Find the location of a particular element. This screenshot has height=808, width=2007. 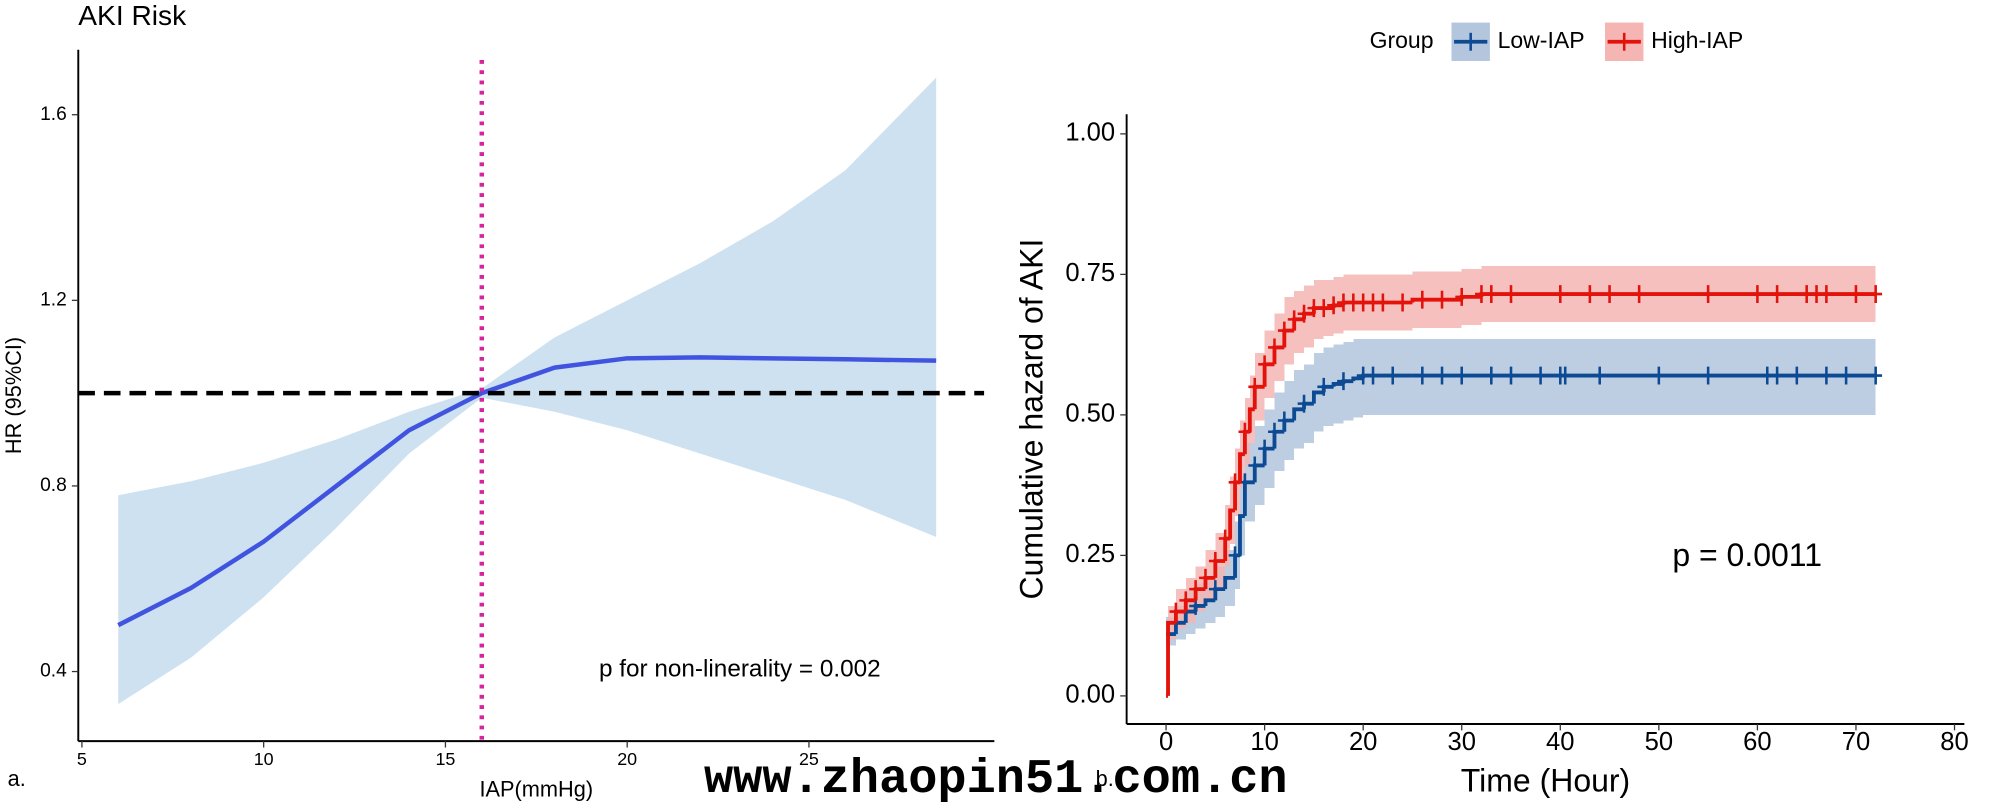

y-tick-label: 0.4 is located at coordinates (53, 671).